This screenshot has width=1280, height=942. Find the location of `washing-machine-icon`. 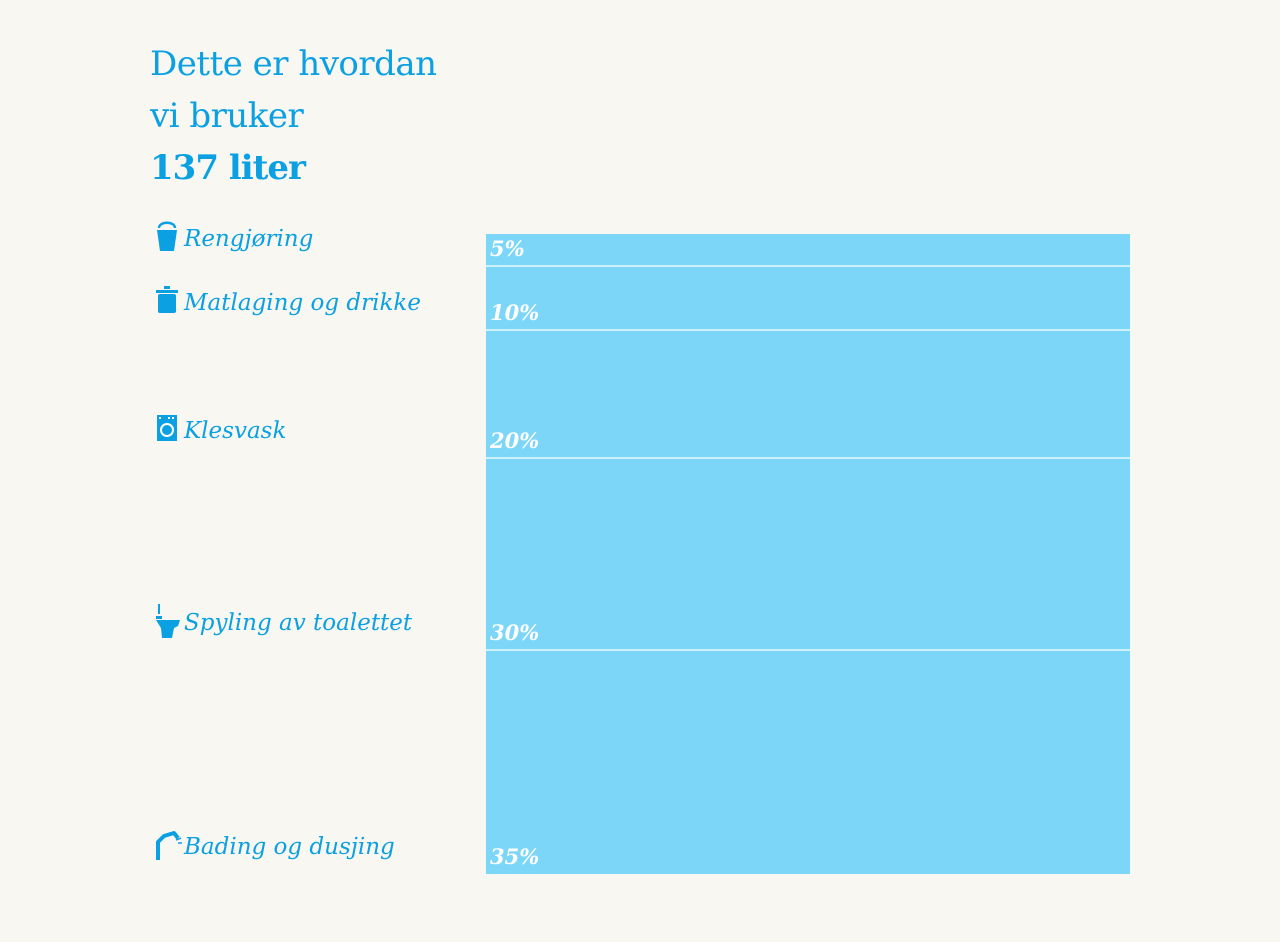

washing-machine-icon is located at coordinates (167, 428).